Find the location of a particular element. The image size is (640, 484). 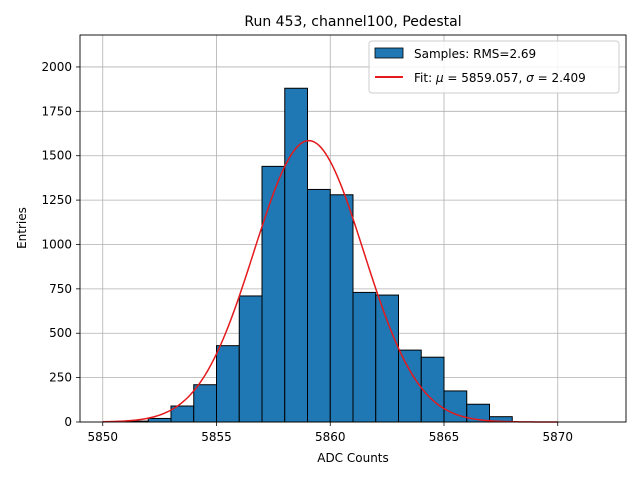

y-axis-ticks: 0 250 500 750 1000 1250 1500 1750 2000 is located at coordinates (60, 244).